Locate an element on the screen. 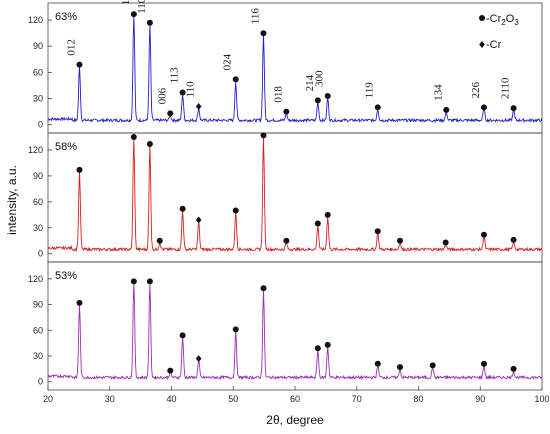 The height and width of the screenshot is (434, 550). x-tick-label: 100 is located at coordinates (541, 399).